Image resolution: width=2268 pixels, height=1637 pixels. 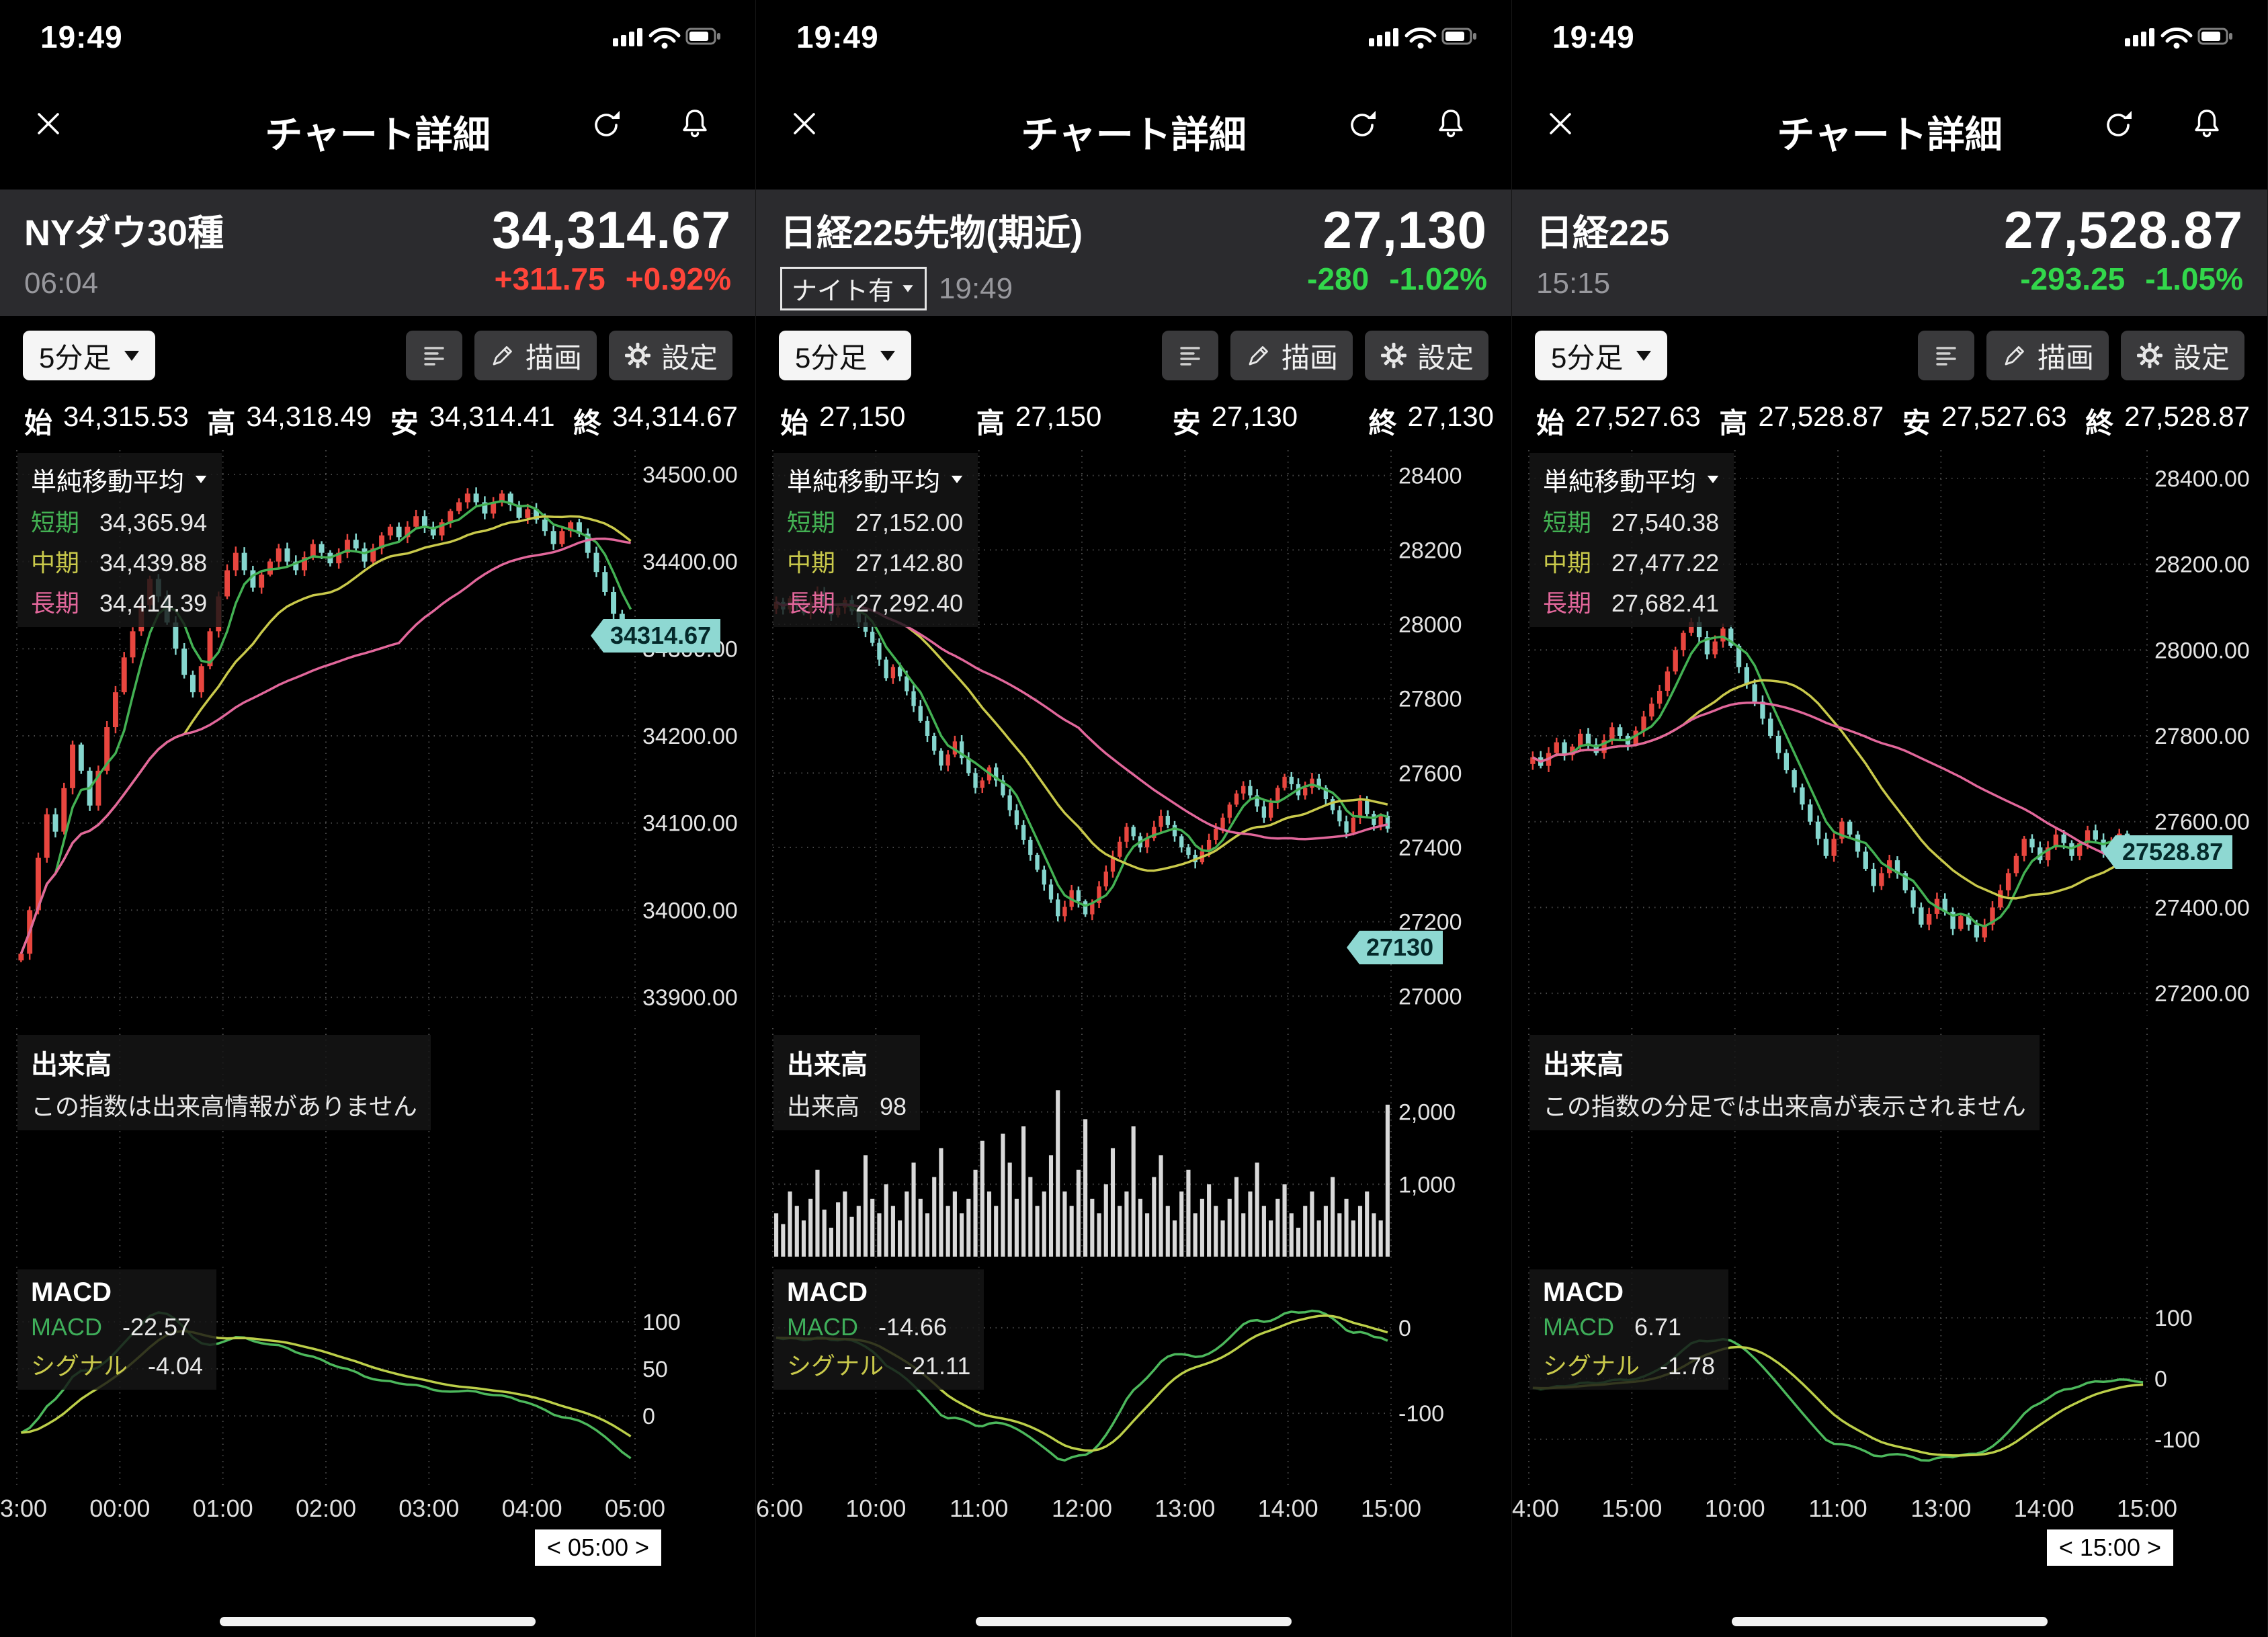 What do you see at coordinates (1134, 1377) in the screenshot?
I see `macd-pane: 0 -100 MACD MACD -14.66 シグナル -21.11` at bounding box center [1134, 1377].